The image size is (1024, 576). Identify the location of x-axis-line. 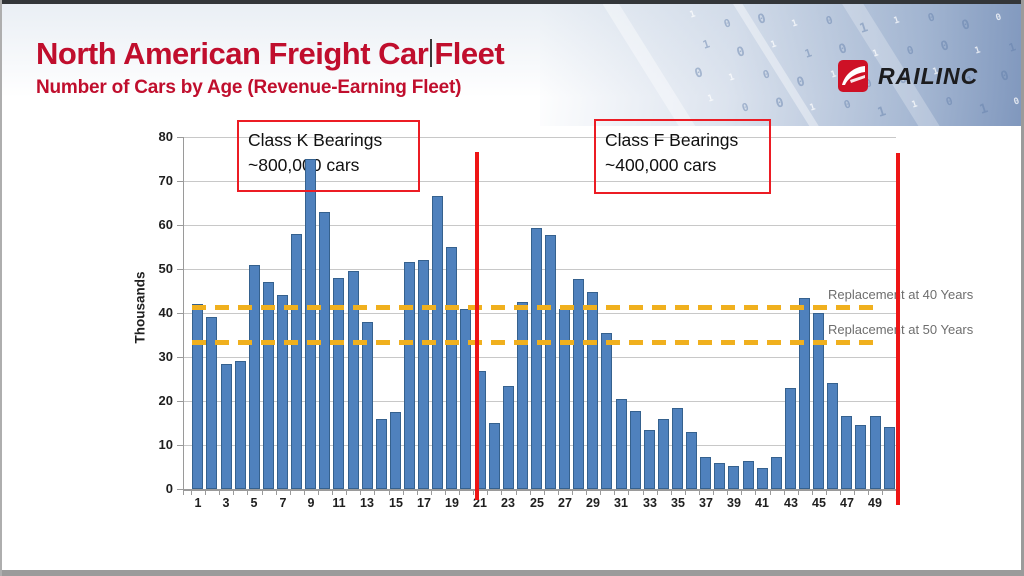
(540, 490).